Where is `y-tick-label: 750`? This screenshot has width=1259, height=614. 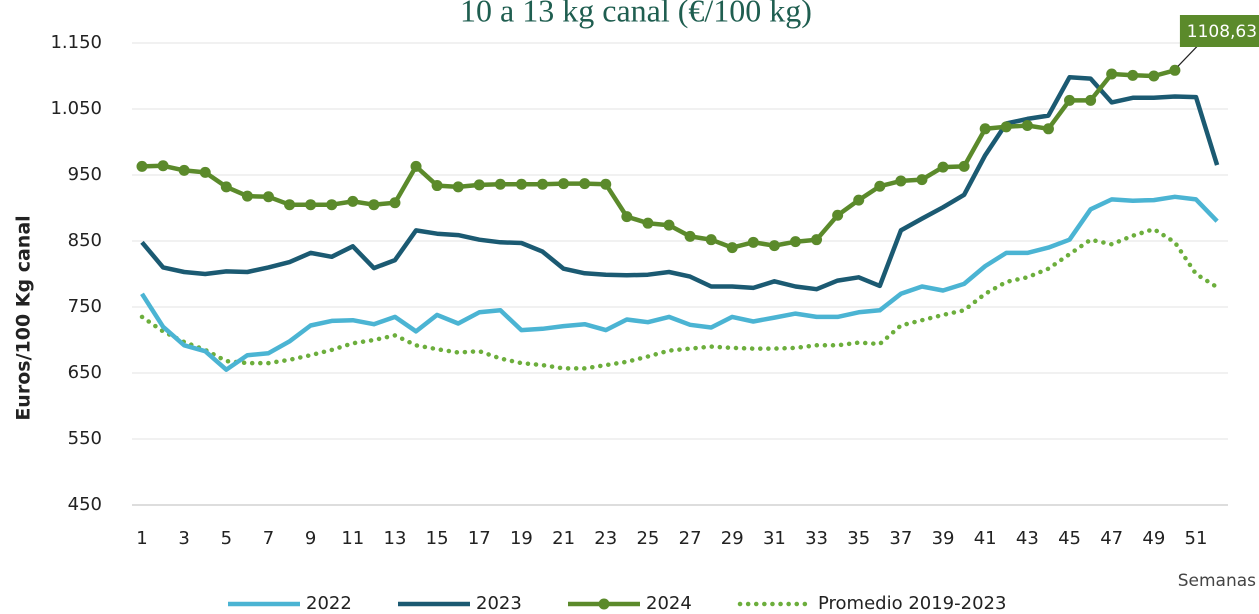
y-tick-label: 750 is located at coordinates (85, 306).